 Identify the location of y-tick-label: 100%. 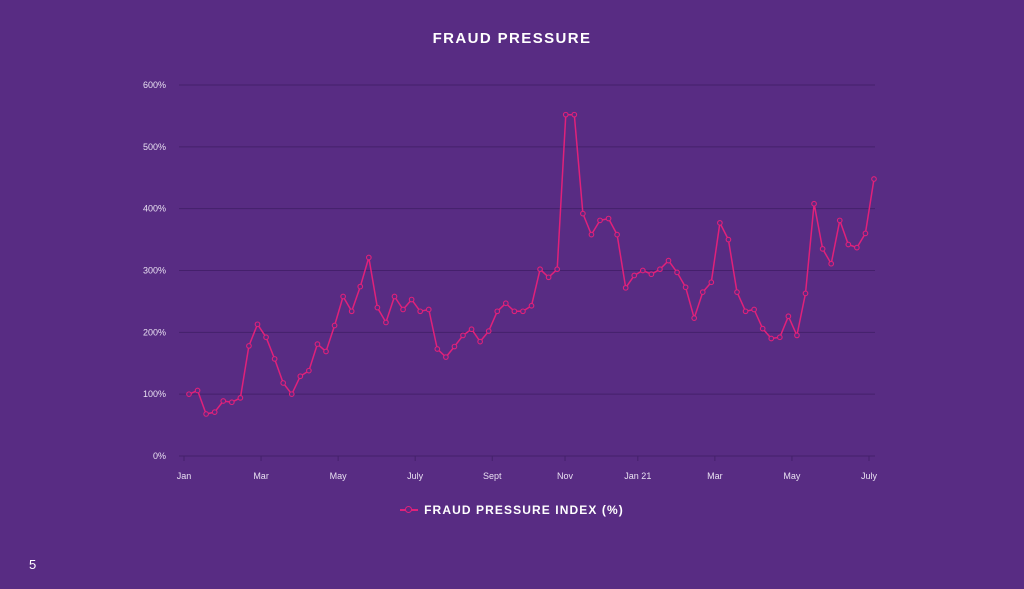
(154, 394).